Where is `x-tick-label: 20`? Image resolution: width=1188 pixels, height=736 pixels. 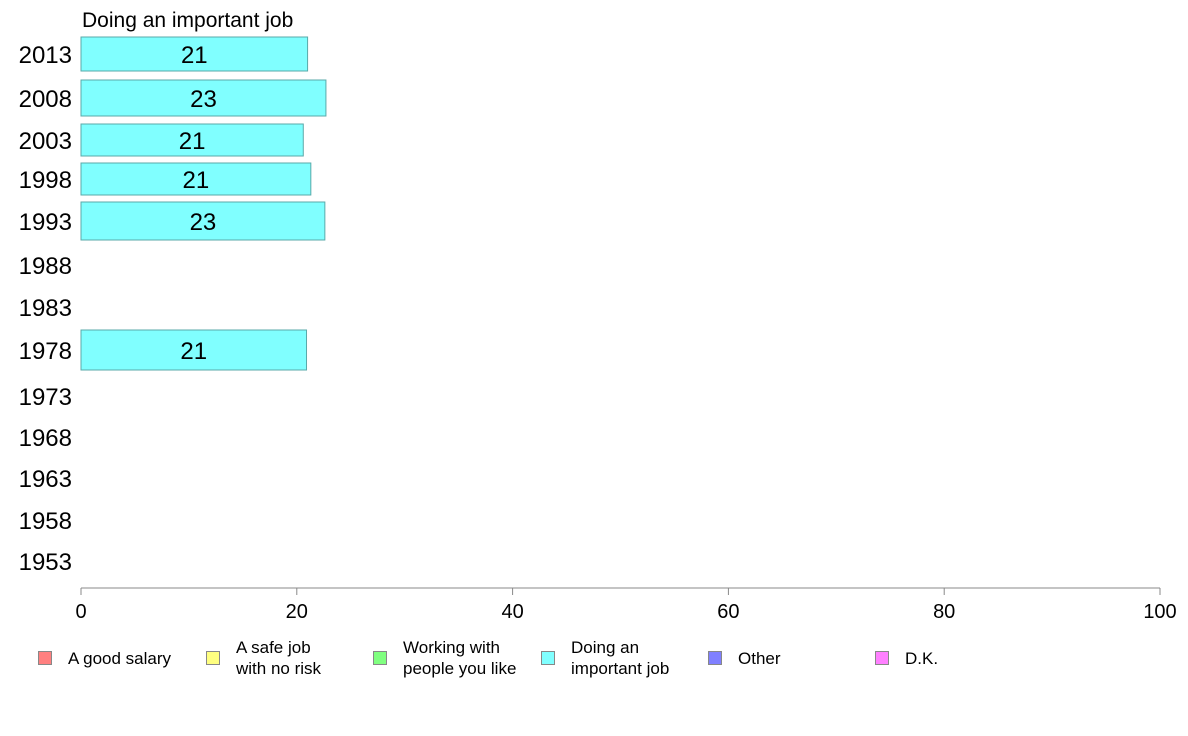 x-tick-label: 20 is located at coordinates (297, 612).